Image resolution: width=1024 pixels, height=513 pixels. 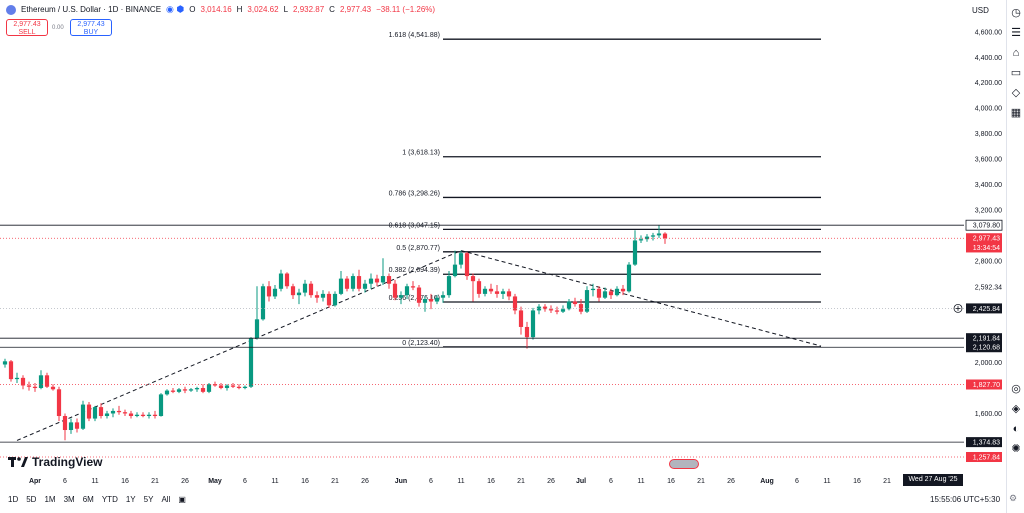 What do you see at coordinates (91, 27) in the screenshot?
I see `buy-button: 2,977.43 BUY` at bounding box center [91, 27].